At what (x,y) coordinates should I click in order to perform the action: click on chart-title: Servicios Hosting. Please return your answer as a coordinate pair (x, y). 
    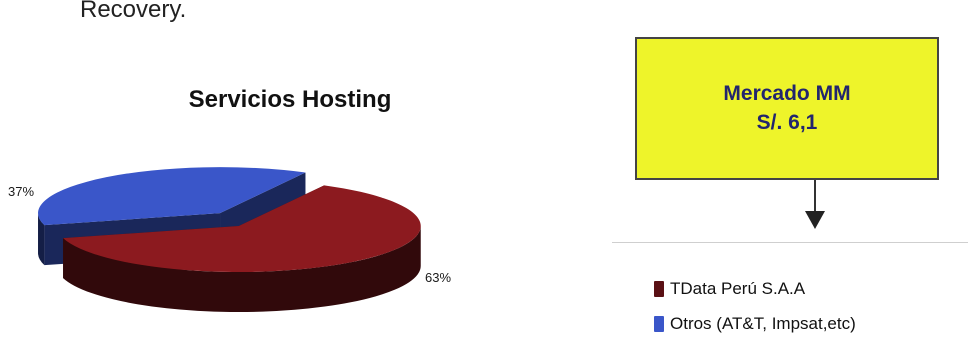
    Looking at the image, I should click on (290, 99).